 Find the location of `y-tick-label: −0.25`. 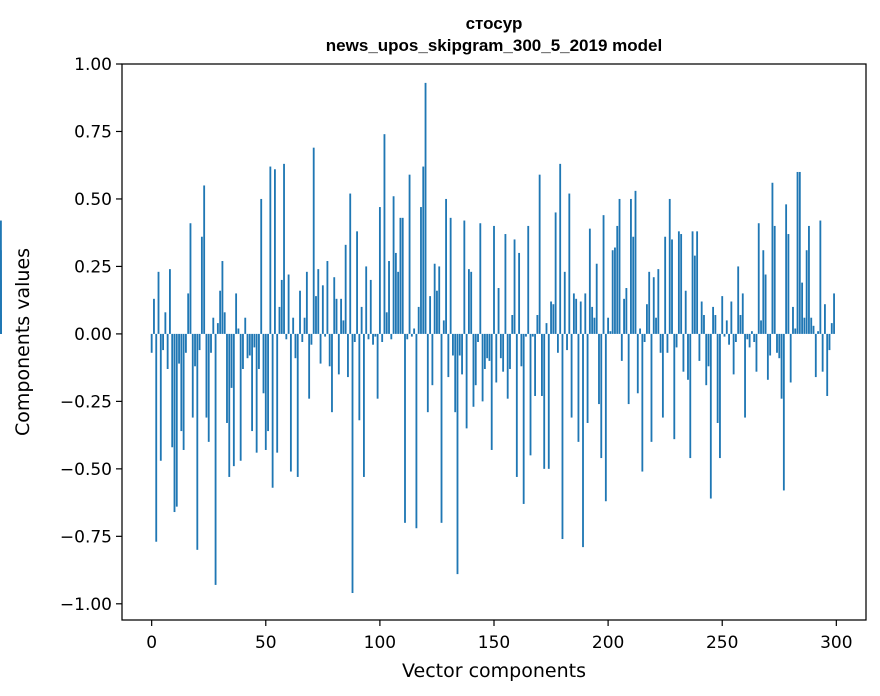

y-tick-label: −0.25 is located at coordinates (86, 402).